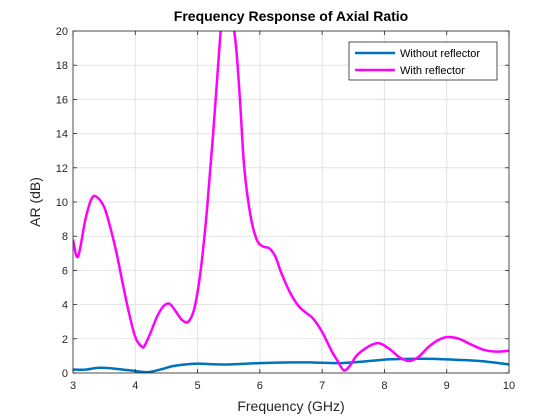 The image size is (560, 420). What do you see at coordinates (384, 386) in the screenshot?
I see `x-tick-label: 8` at bounding box center [384, 386].